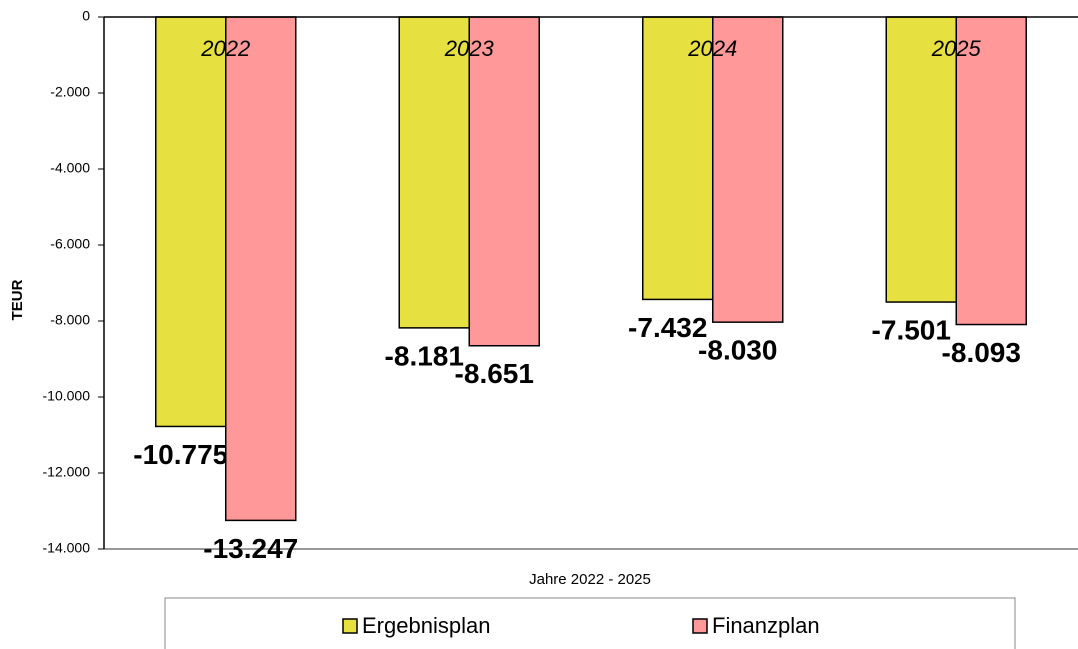 The image size is (1078, 649). Describe the element at coordinates (70, 92) in the screenshot. I see `y-tick-label: -2.000` at that location.